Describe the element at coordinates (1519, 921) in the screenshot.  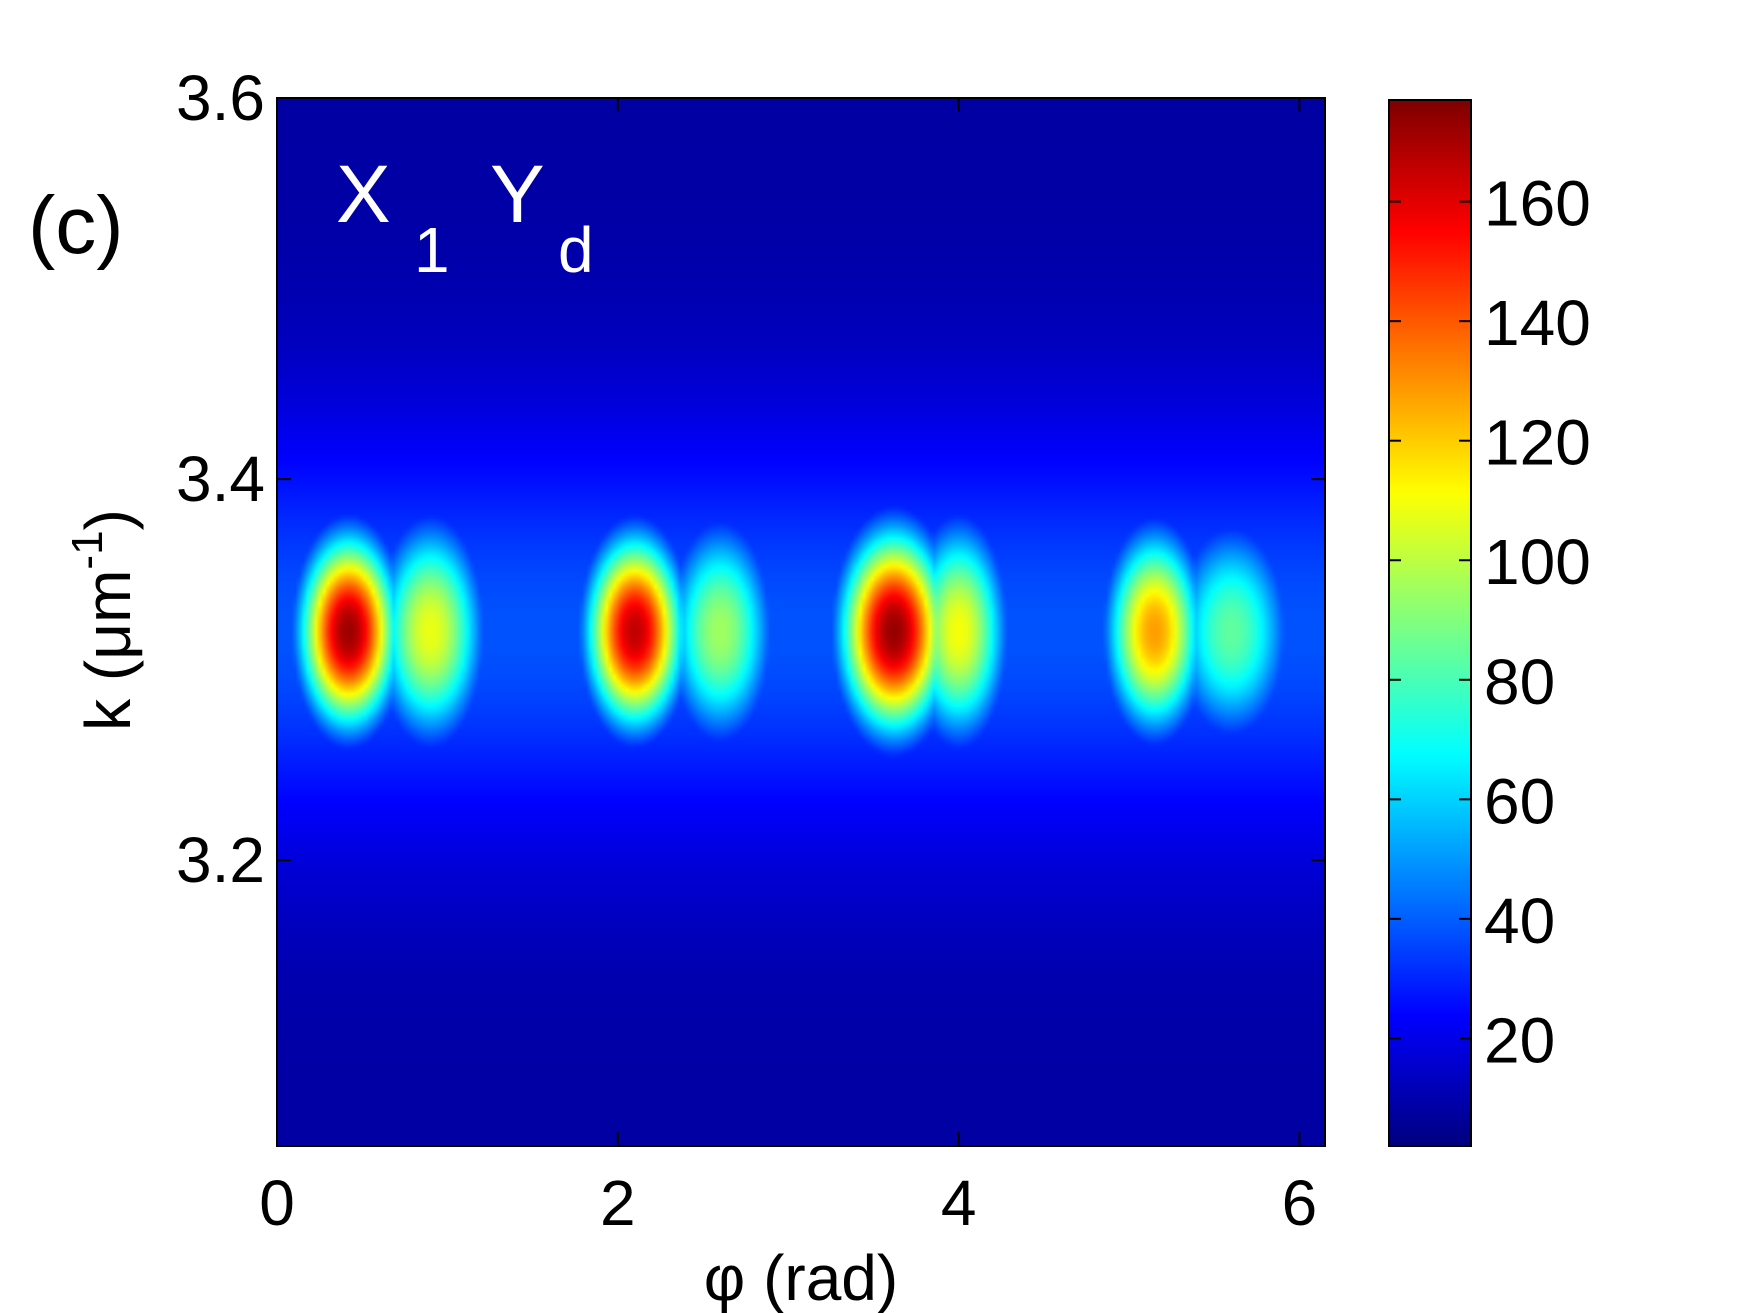
I see `colorbar-tick-label: 40` at that location.